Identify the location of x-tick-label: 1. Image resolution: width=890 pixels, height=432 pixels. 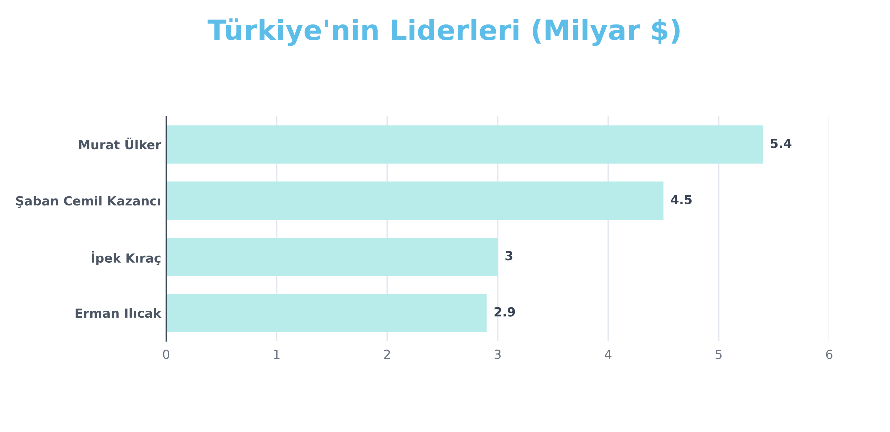
(277, 355).